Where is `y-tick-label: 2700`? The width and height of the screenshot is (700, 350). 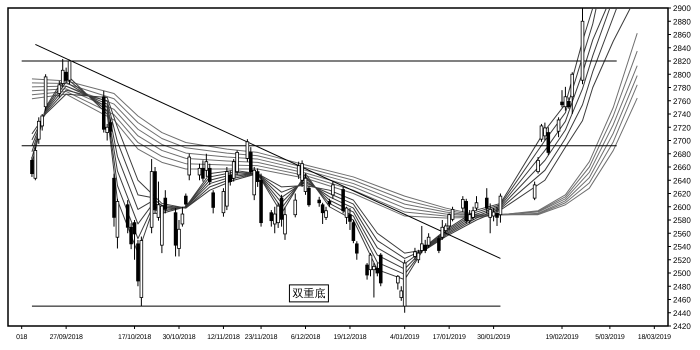
y-tick-label: 2700 is located at coordinates (682, 141).